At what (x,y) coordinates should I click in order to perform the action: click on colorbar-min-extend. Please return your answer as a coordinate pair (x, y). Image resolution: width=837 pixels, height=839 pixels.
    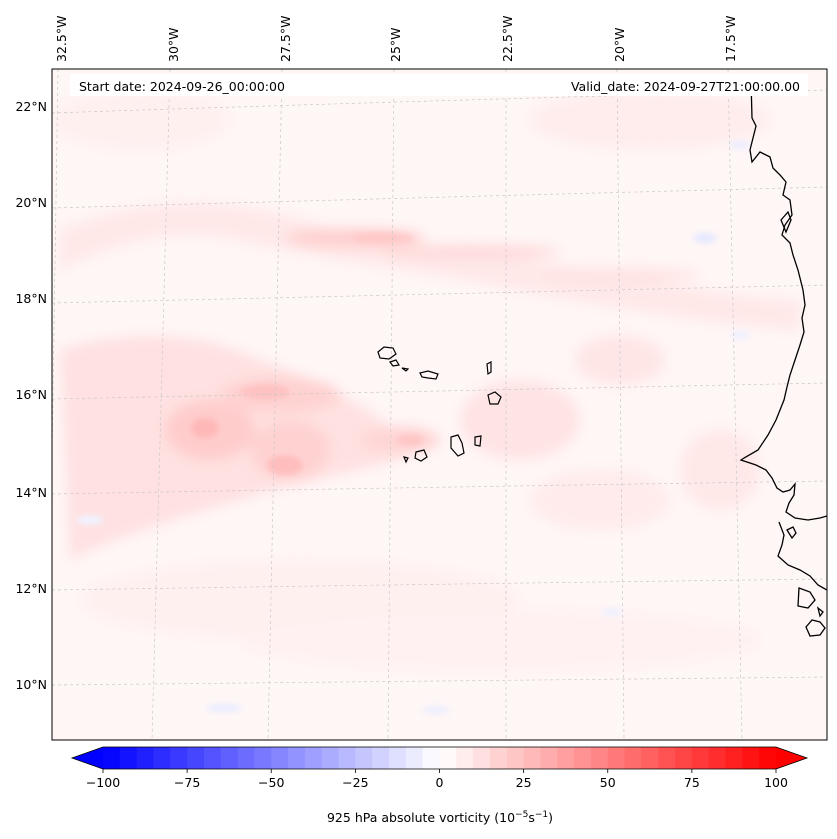
    Looking at the image, I should click on (87, 758).